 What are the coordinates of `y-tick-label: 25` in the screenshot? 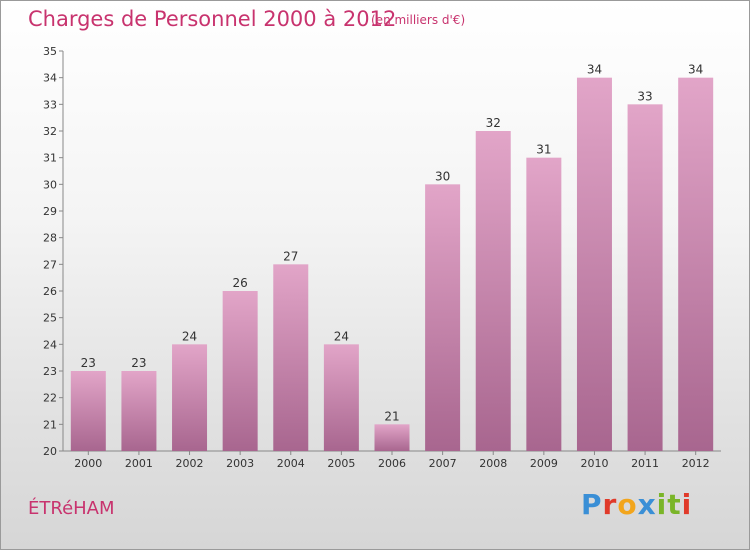 It's located at (50, 318).